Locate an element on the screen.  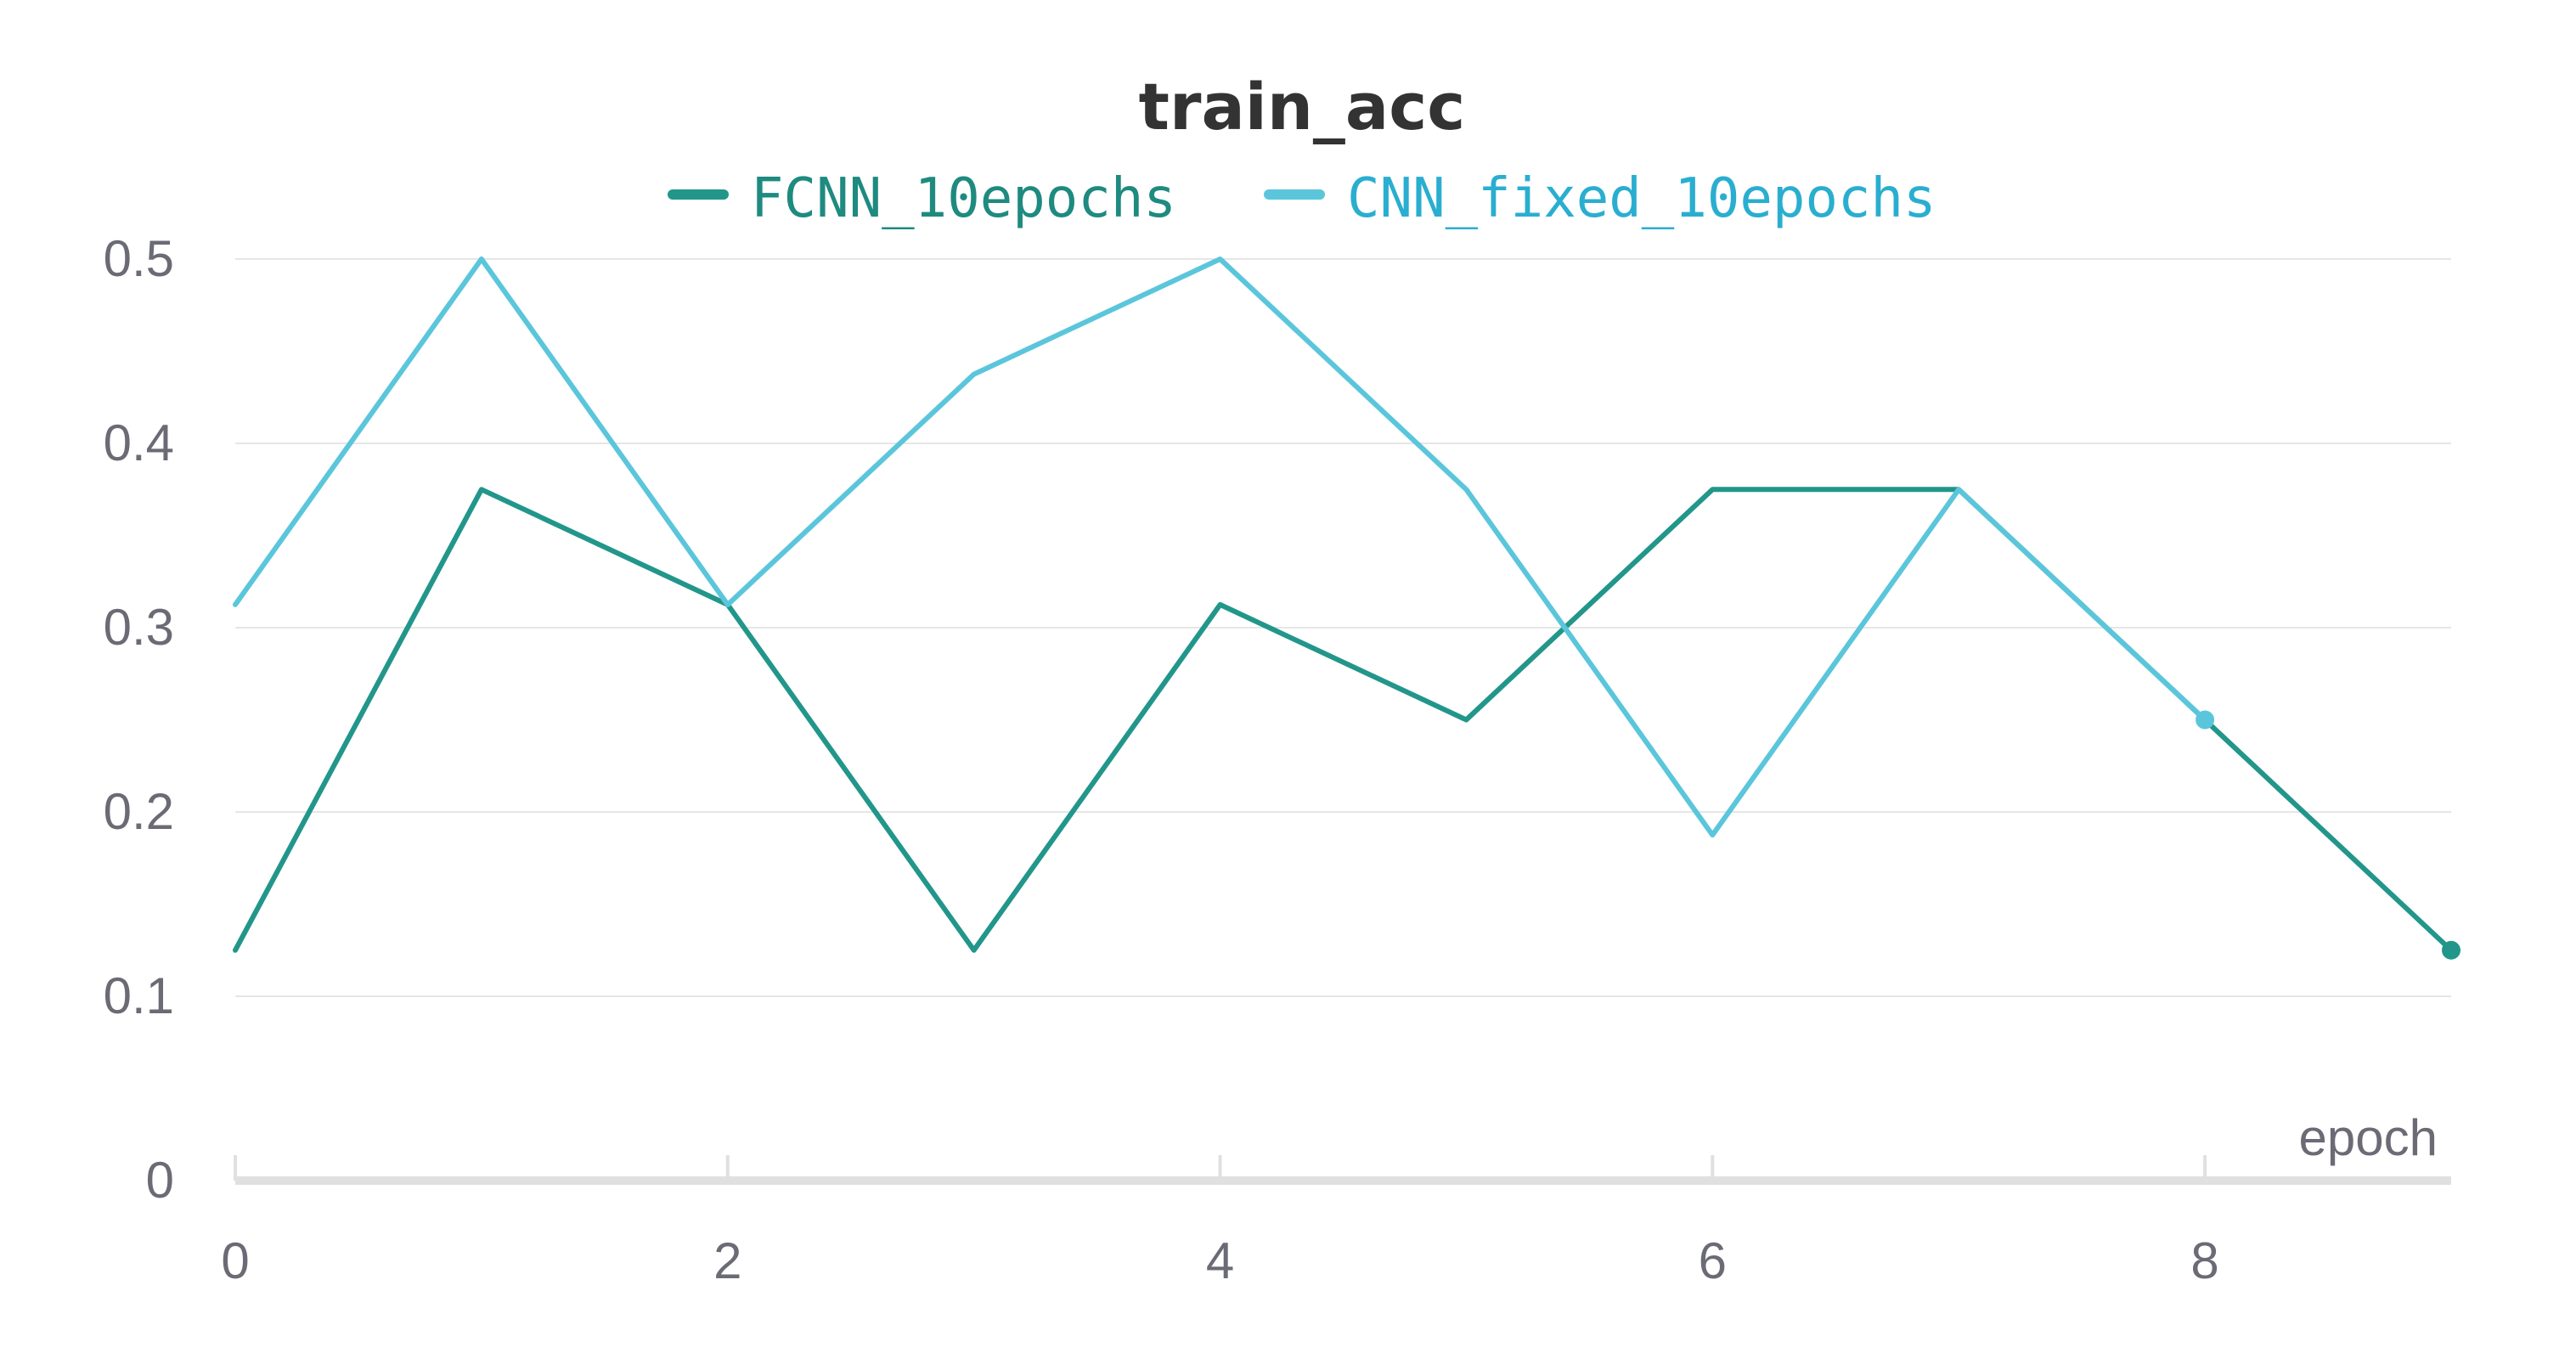
legend: FCNN_10epochs CNN_fixed_10epochs is located at coordinates (1302, 198).